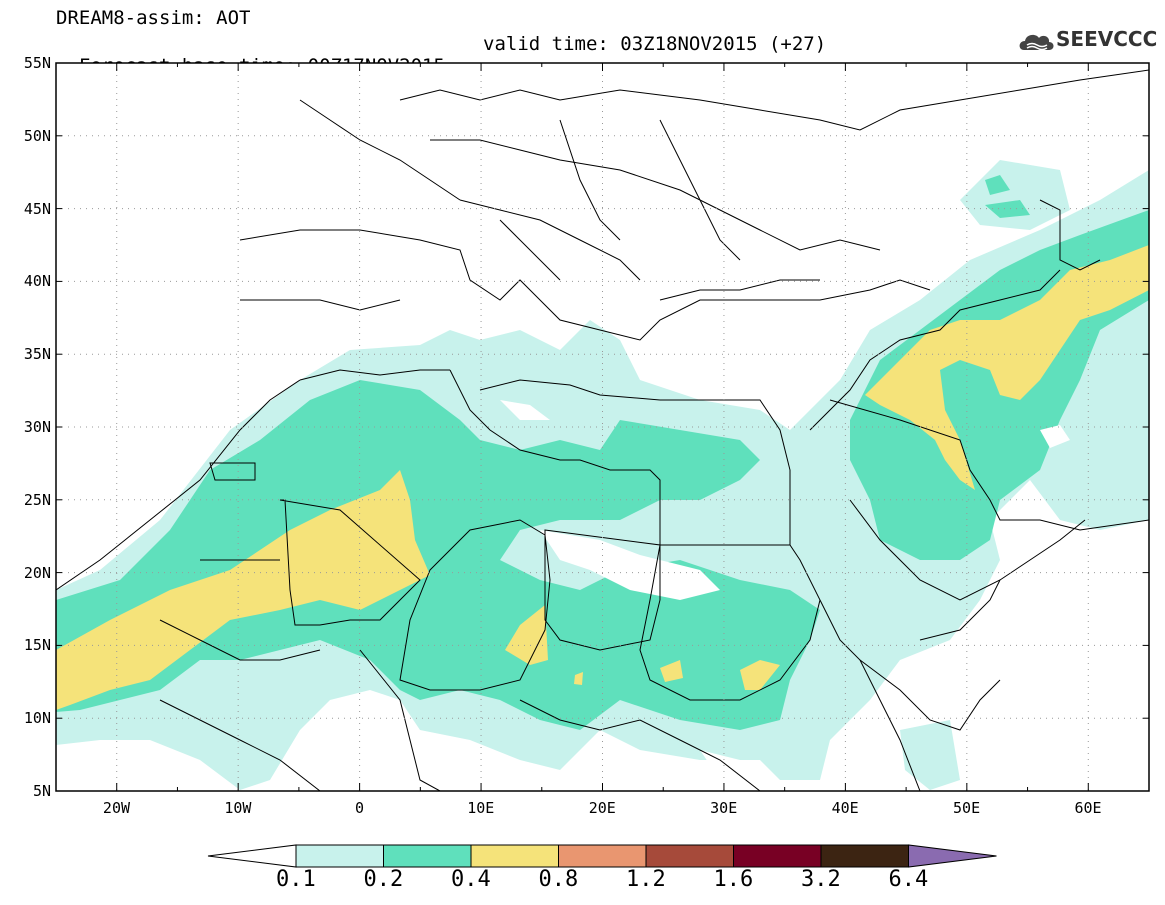 This screenshot has height=905, width=1165. Describe the element at coordinates (481, 808) in the screenshot. I see `lon-tick-label: 10E` at that location.